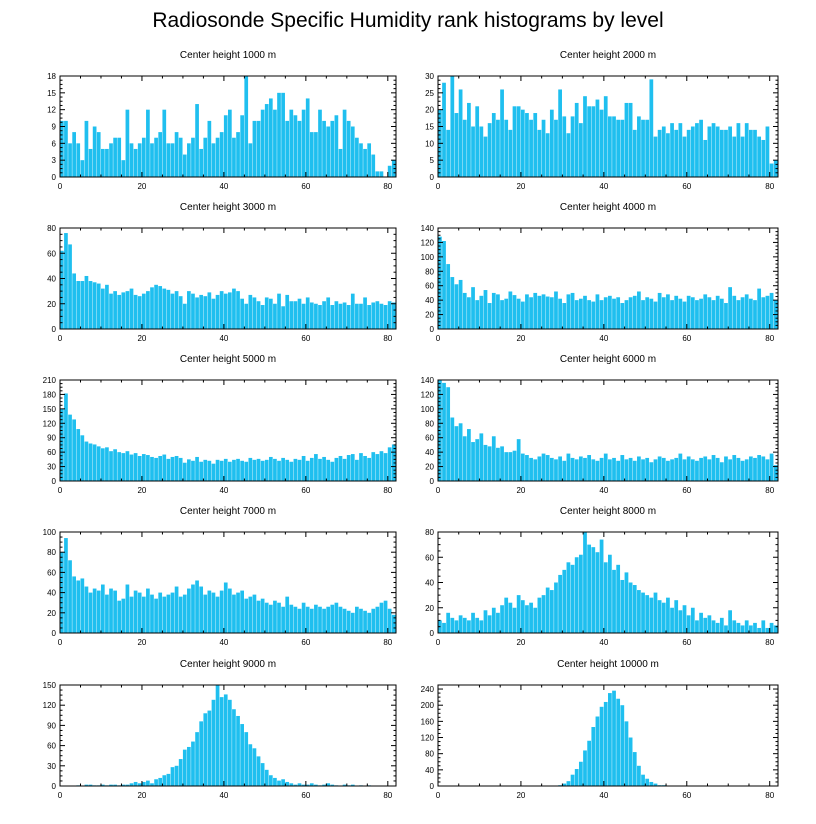  I want to click on y-tick-label: 18, so click(51, 76).